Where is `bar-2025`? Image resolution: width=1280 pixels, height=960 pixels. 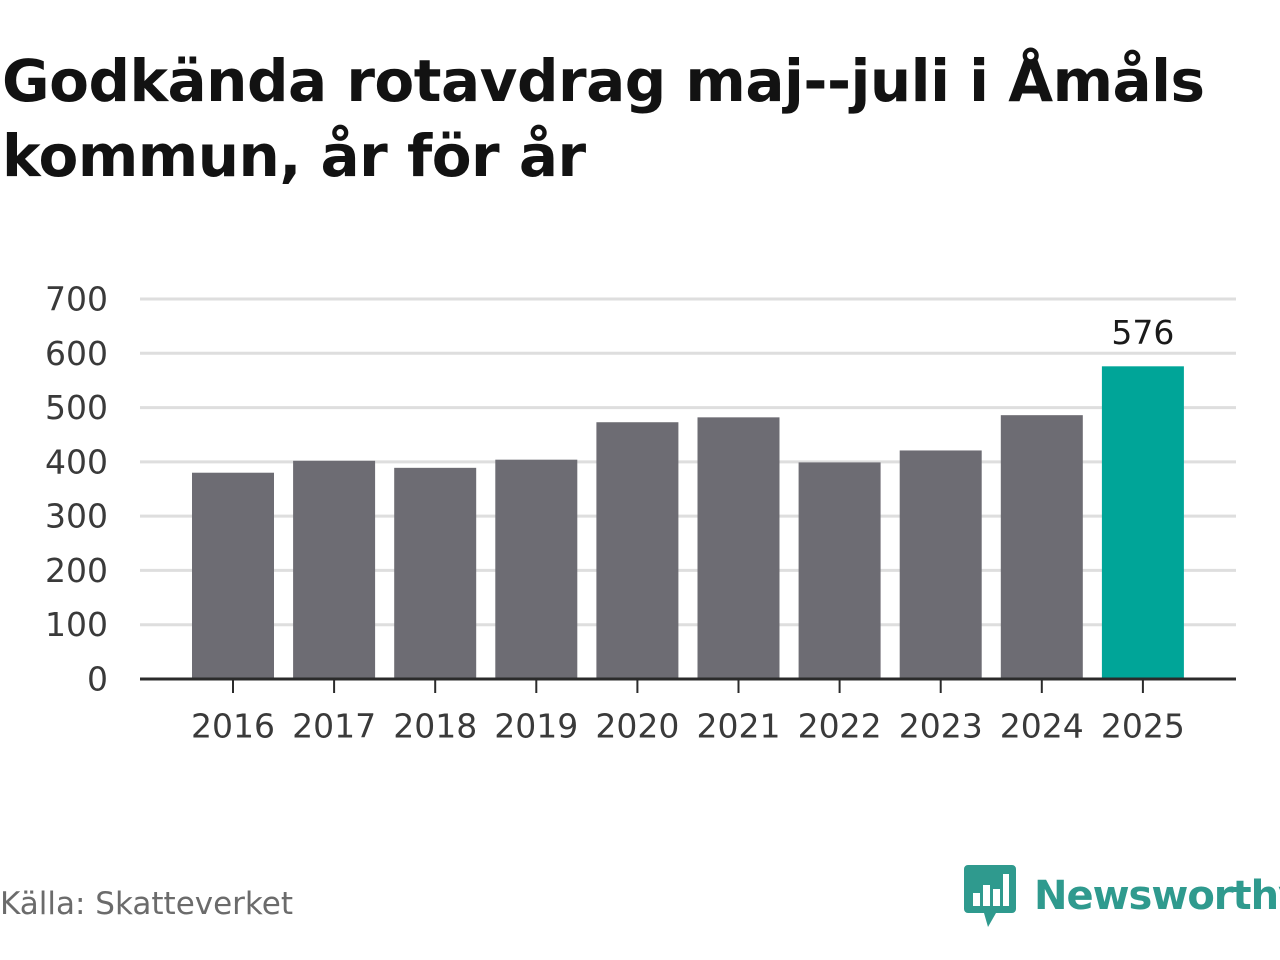 bar-2025 is located at coordinates (1142, 522).